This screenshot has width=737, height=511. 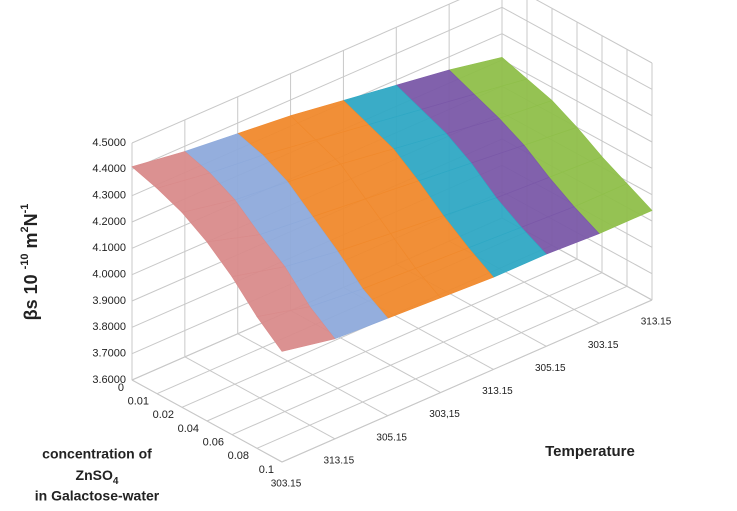 I want to click on z-tick-label: 4.0000, so click(x=109, y=275).